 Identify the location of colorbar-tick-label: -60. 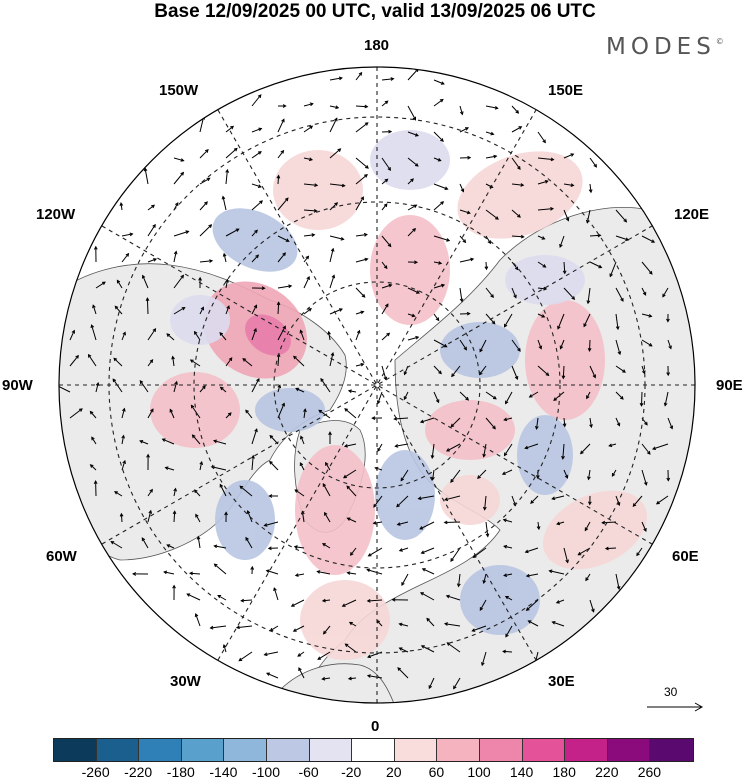
(308, 772).